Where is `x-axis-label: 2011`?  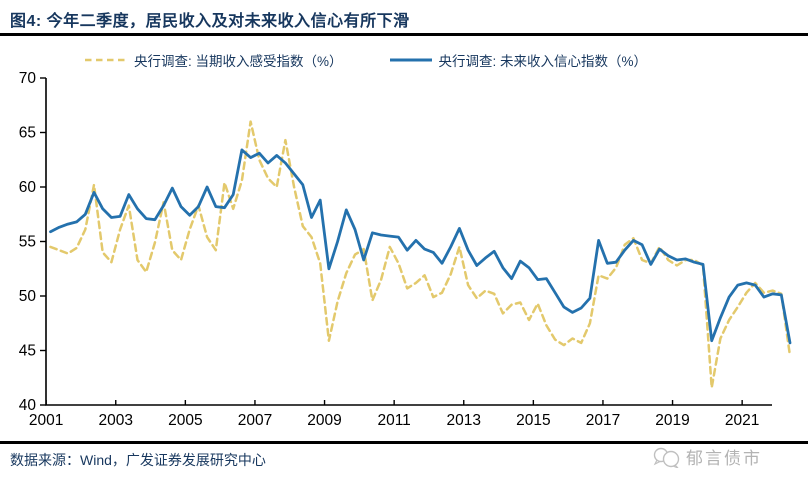
x-axis-label: 2011 is located at coordinates (393, 420).